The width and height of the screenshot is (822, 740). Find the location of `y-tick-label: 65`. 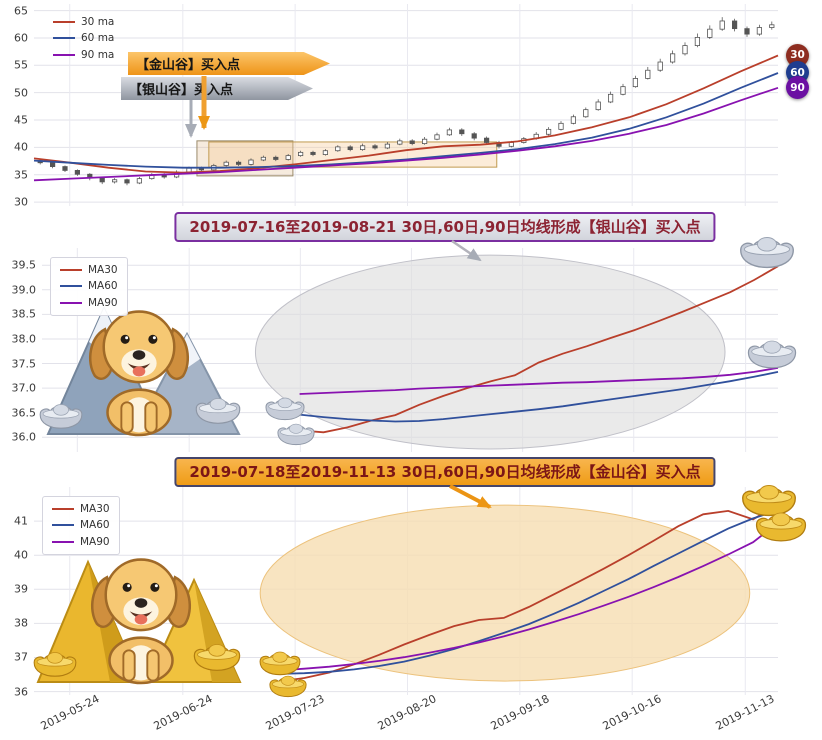

y-tick-label: 65 is located at coordinates (21, 11).